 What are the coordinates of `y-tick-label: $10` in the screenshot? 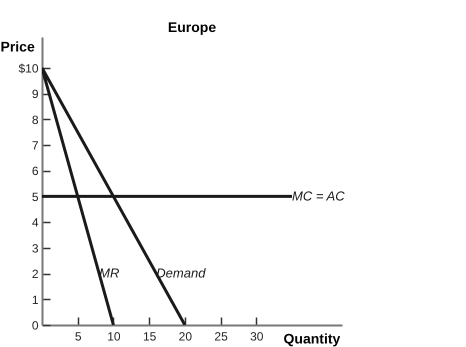 It's located at (28, 68).